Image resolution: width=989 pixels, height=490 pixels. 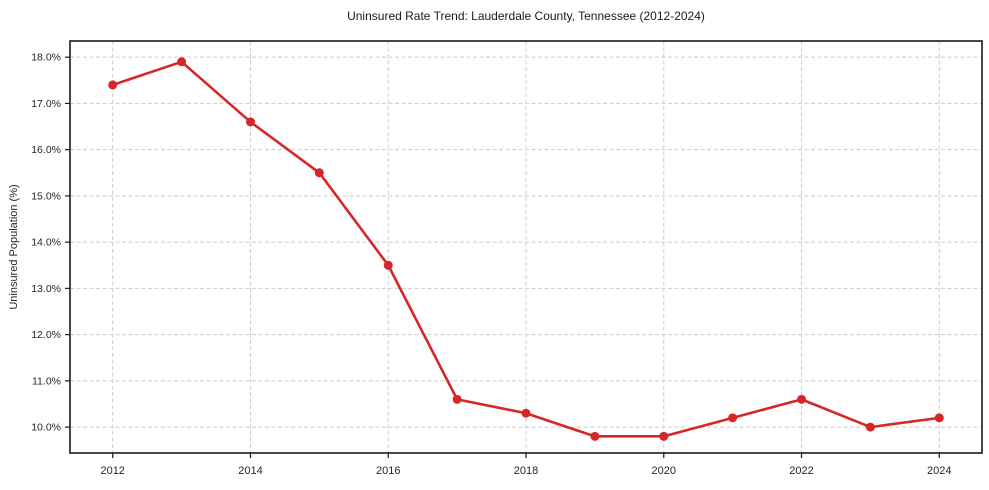 What do you see at coordinates (46, 335) in the screenshot?
I see `y-tick-label: 12.0%` at bounding box center [46, 335].